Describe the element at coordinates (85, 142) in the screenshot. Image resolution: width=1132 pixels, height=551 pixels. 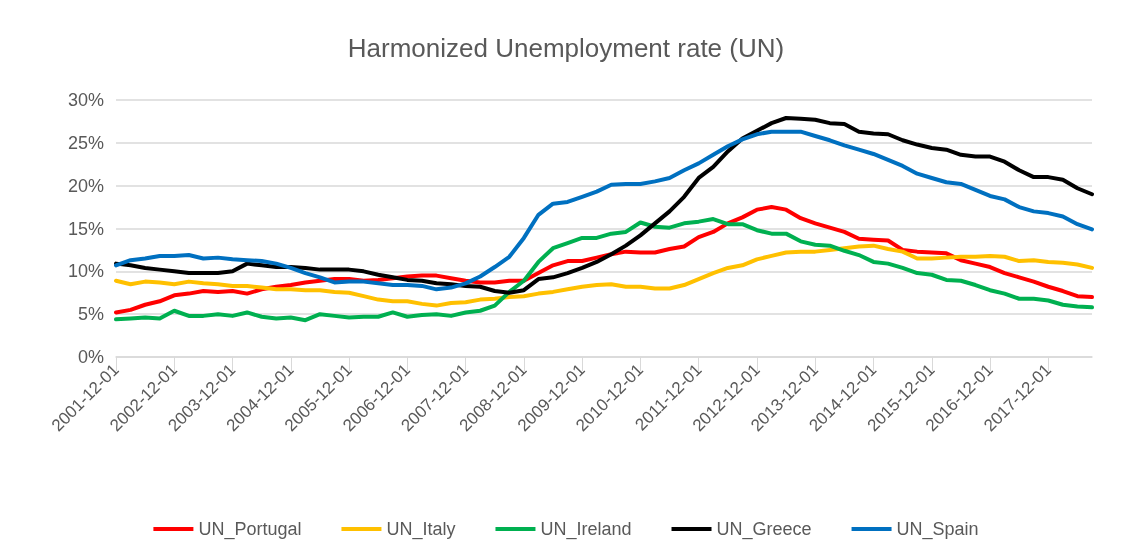
I see `y-tick-label: 25%` at that location.